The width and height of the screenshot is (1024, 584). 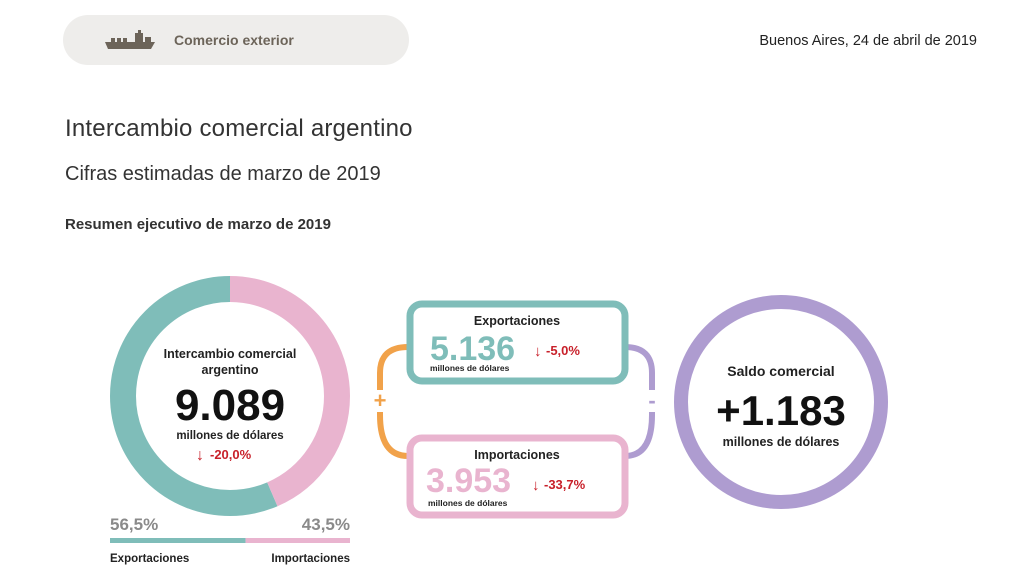 I want to click on section-badge: Comercio exterior, so click(x=236, y=40).